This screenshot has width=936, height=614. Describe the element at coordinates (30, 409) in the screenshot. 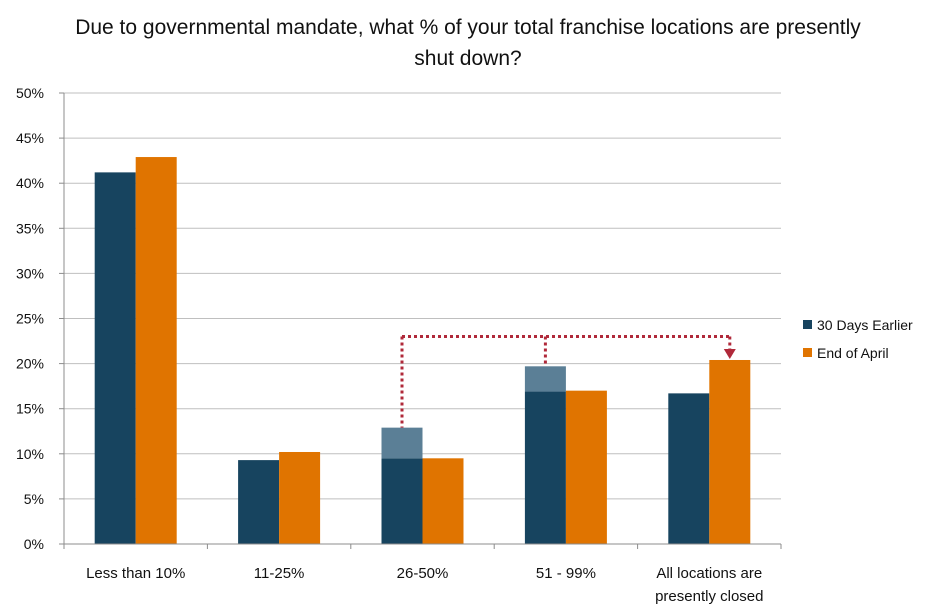

I see `y-tick-label: 15%` at that location.